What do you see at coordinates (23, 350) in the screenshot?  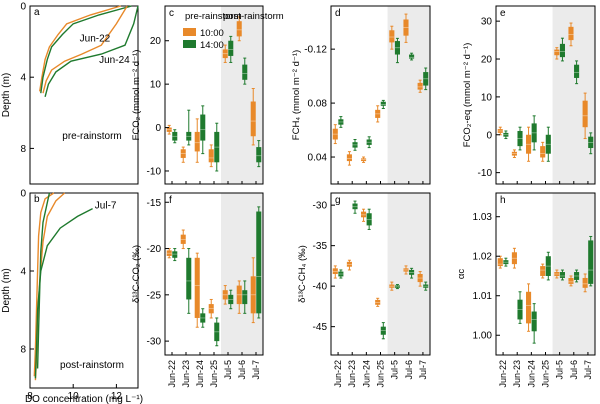 I see `y-tick-label: 8` at bounding box center [23, 350].